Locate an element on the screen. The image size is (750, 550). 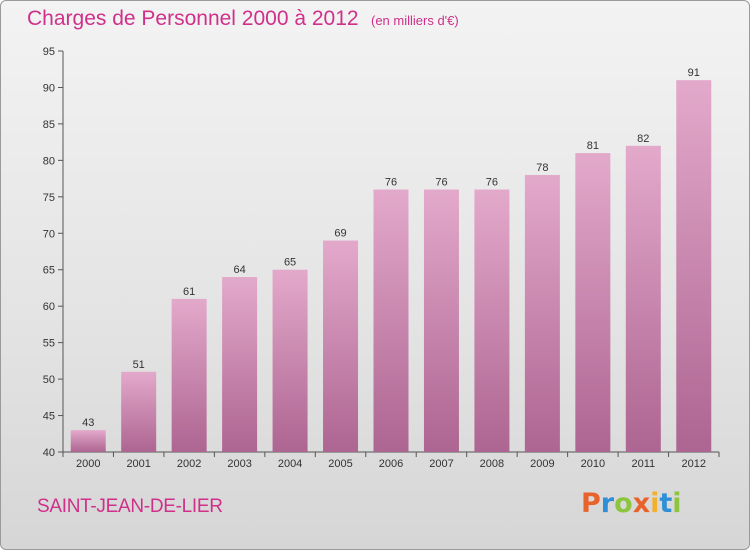
bar-2004 is located at coordinates (290, 360).